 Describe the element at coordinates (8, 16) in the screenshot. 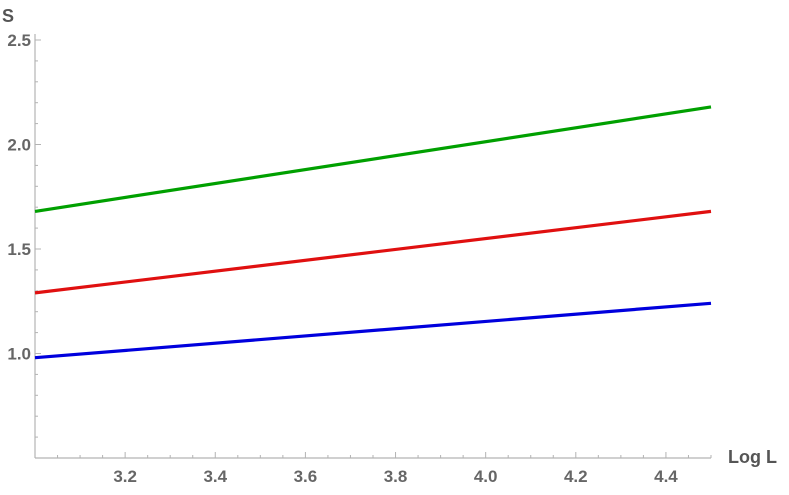

I see `y-axis-label: S` at that location.